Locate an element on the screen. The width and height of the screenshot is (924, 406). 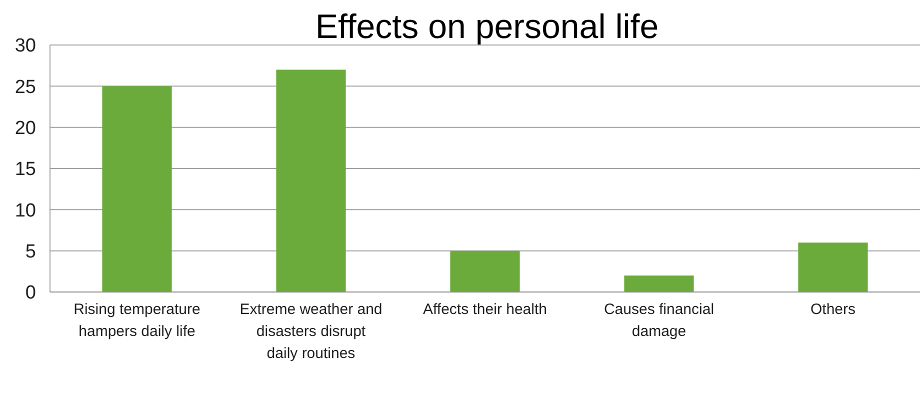
chart-title: Effects on personal life is located at coordinates (487, 27).